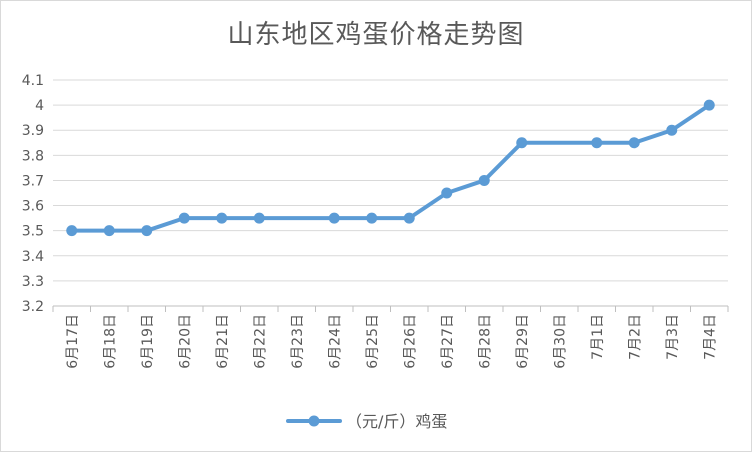 This screenshot has width=752, height=452. What do you see at coordinates (33, 194) in the screenshot?
I see `y-axis-ticks: 3.2 3.3 3.4 3.5 3.6 3.7 3.8 3.9 4 4.1` at bounding box center [33, 194].